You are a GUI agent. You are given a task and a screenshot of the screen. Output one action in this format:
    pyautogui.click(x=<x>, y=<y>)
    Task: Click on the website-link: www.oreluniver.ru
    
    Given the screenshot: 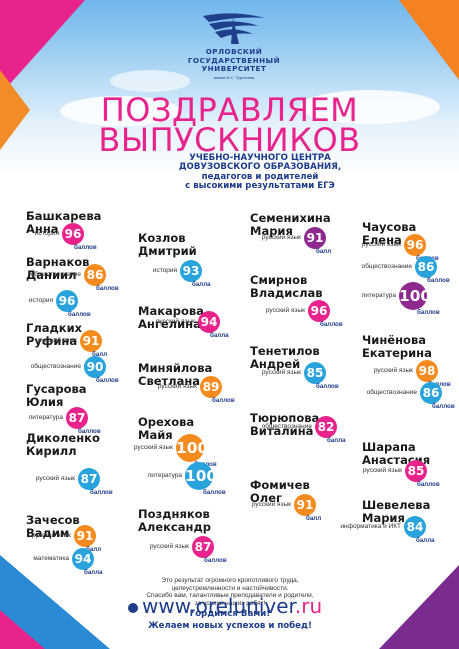 What is the action you would take?
    pyautogui.click(x=232, y=606)
    